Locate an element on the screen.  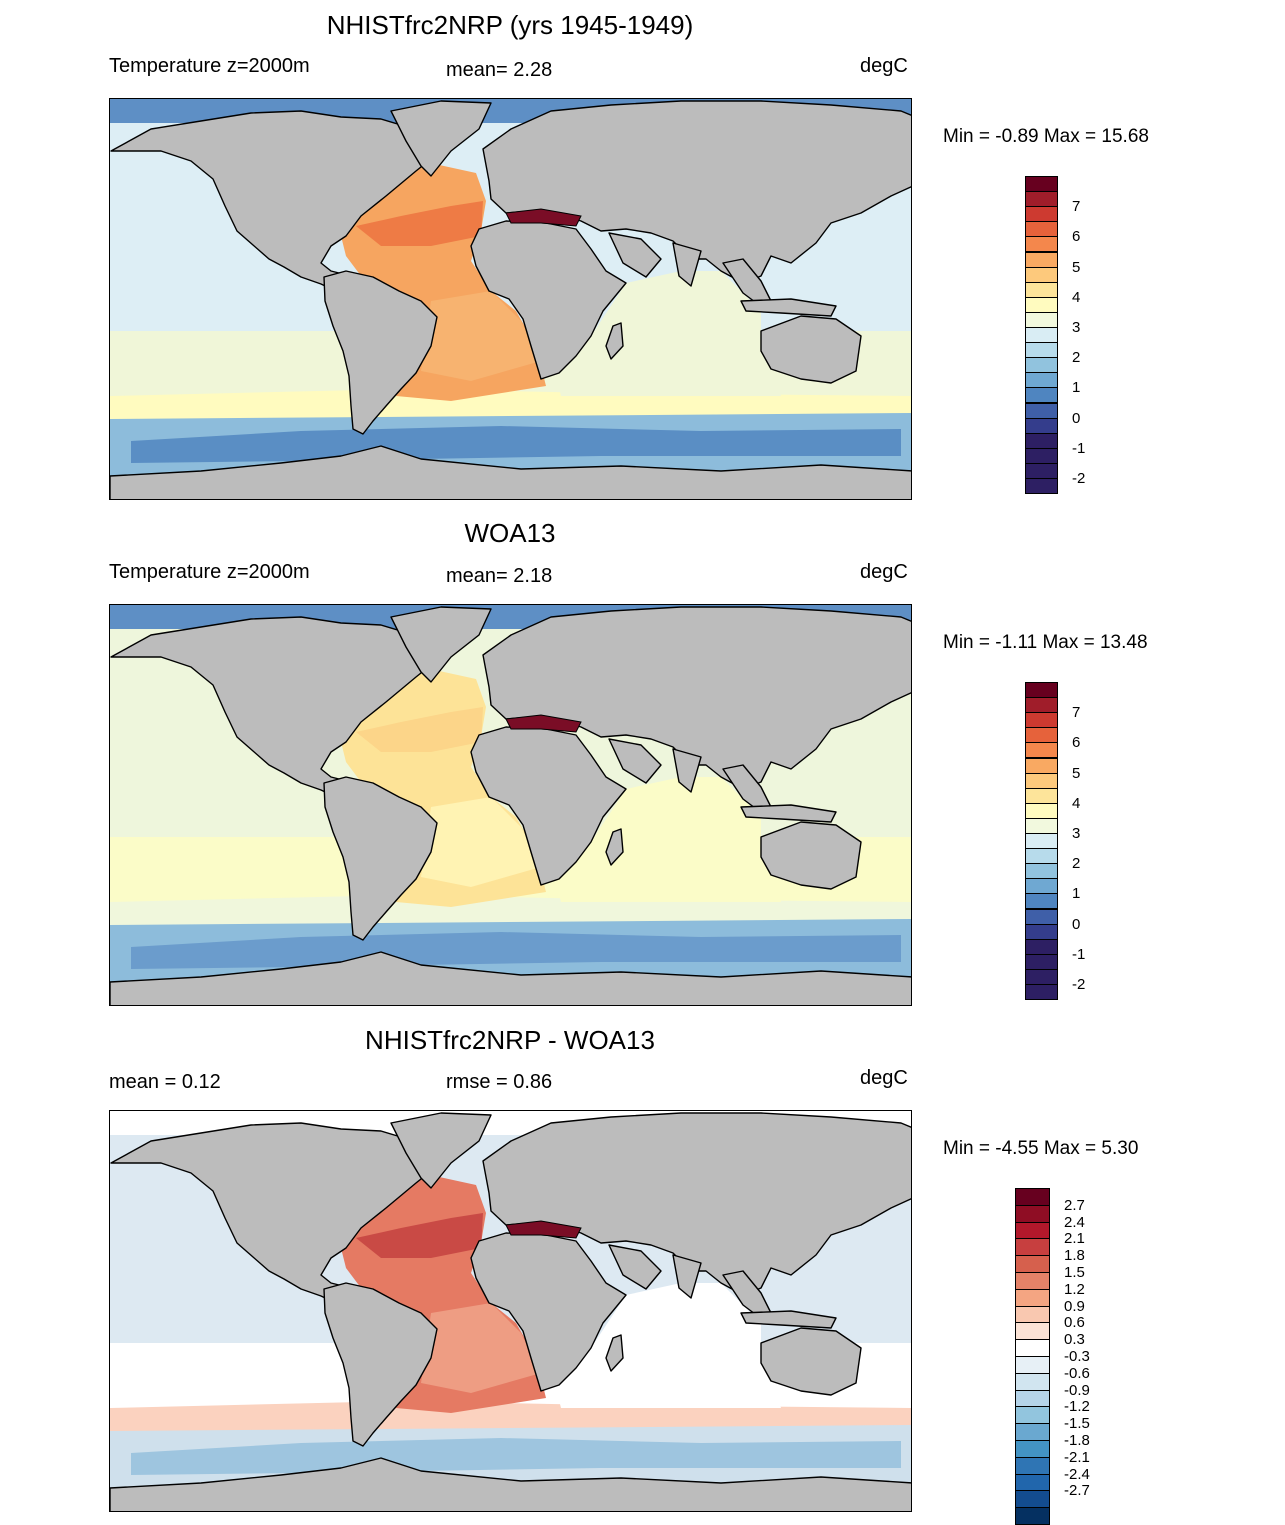
panel-units-label: degC is located at coordinates (884, 1078).